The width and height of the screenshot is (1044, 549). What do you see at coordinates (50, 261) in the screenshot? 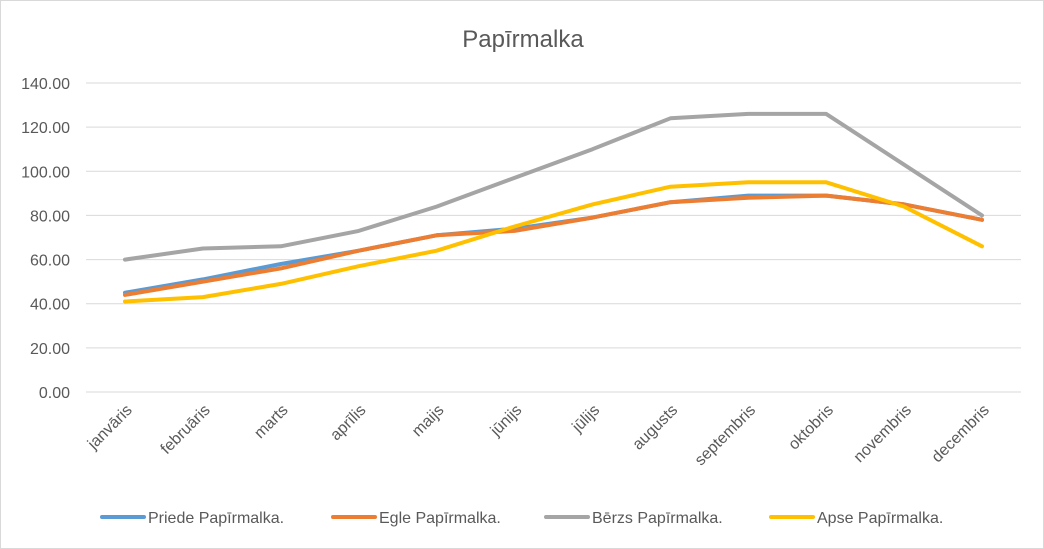
I see `y-tick-label: 60.00` at bounding box center [50, 261].